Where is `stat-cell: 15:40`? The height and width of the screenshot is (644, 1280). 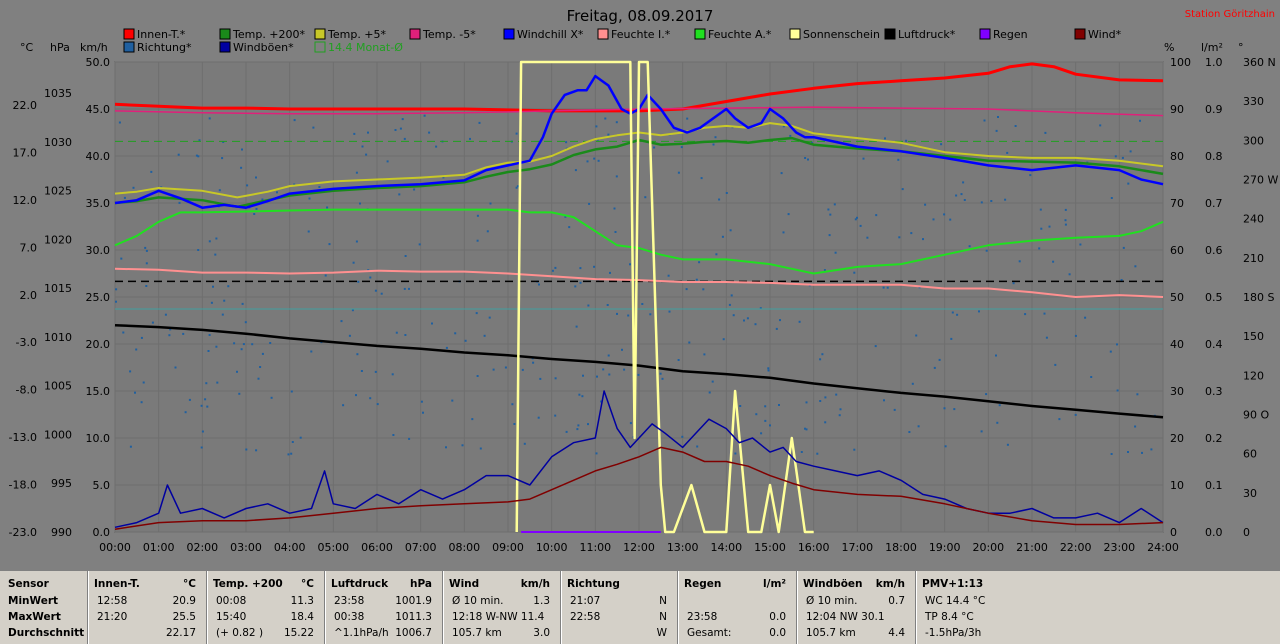
stat-cell: 15:40 is located at coordinates (231, 617).